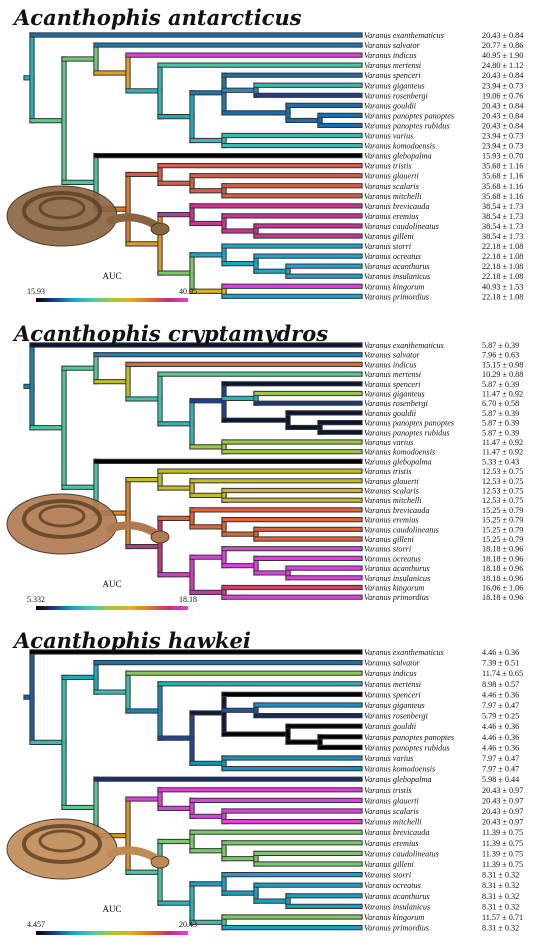 The height and width of the screenshot is (949, 550). What do you see at coordinates (396, 597) in the screenshot?
I see `taxon-label: Varanus primordius` at bounding box center [396, 597].